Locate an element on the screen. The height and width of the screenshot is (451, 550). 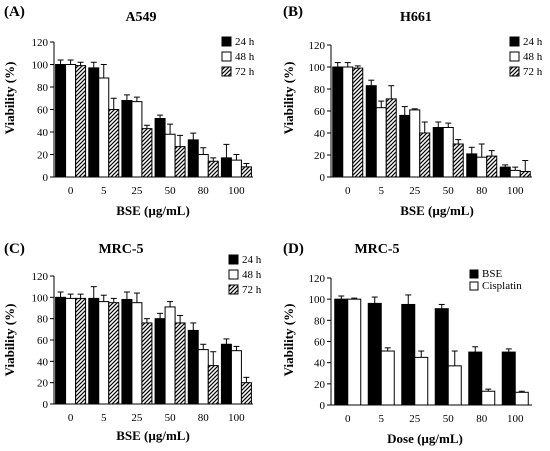
y-tick-label: 100 is located at coordinates (317, 300).